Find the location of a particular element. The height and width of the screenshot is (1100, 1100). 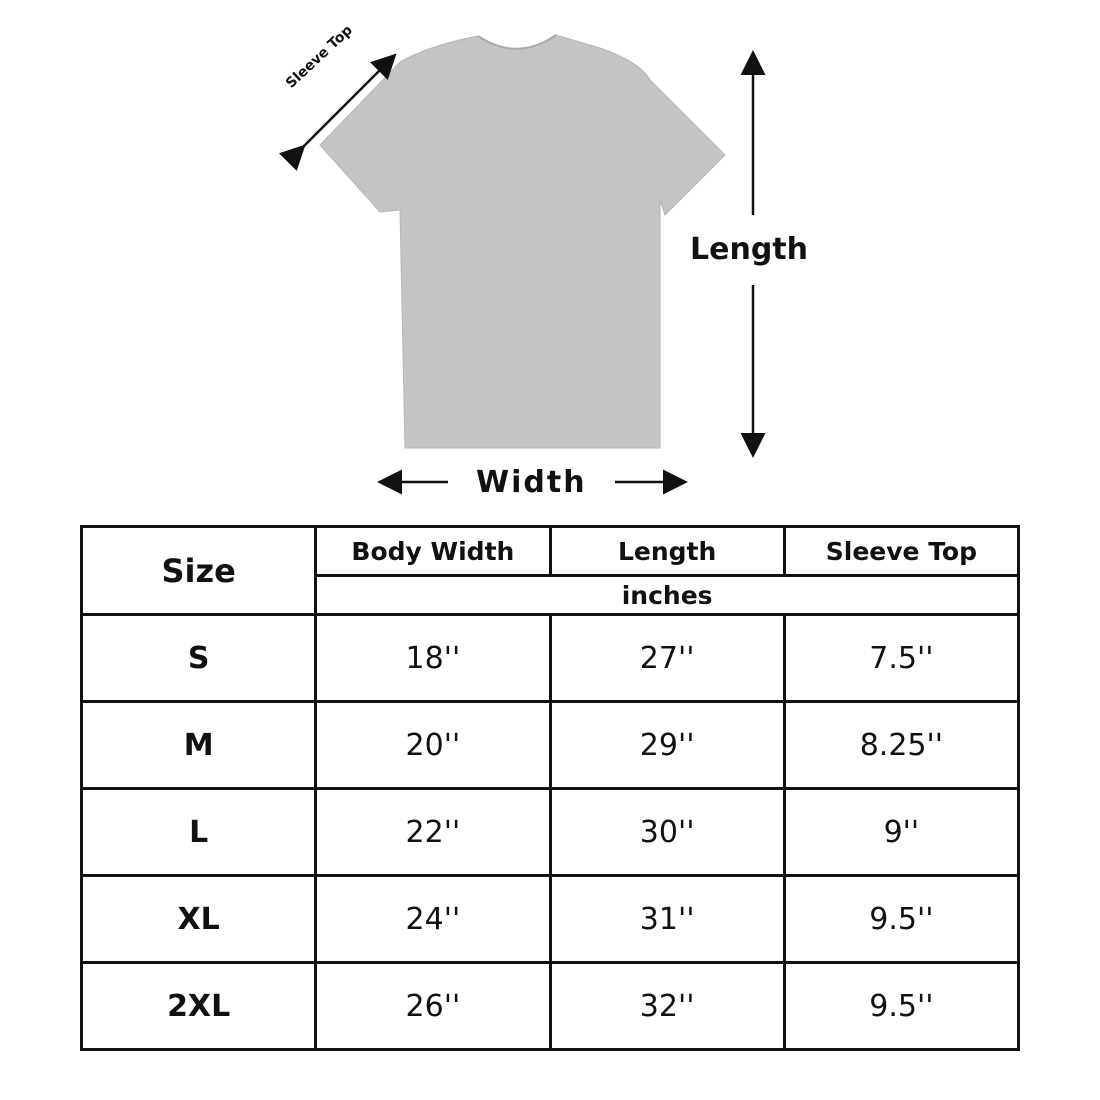

sleeve-top-cell: 9'' is located at coordinates (901, 832).